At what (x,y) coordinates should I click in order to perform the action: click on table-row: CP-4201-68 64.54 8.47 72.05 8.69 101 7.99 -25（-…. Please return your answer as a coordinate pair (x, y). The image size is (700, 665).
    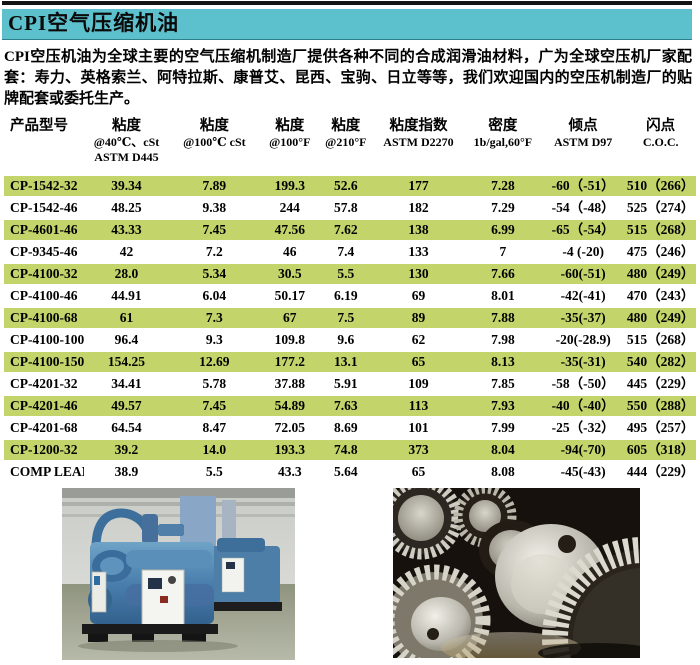
    Looking at the image, I should click on (350, 428).